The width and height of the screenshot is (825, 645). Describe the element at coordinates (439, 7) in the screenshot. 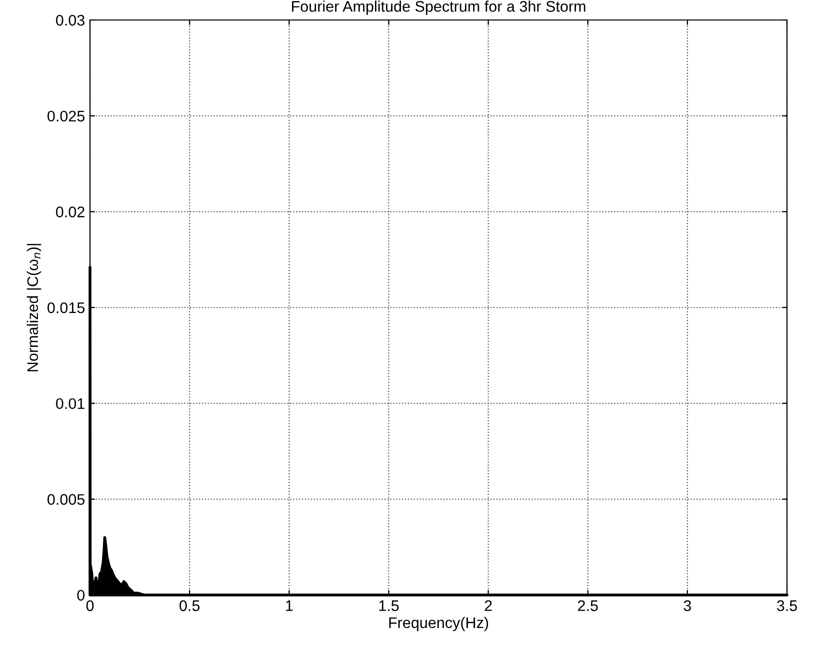

I see `chart-title: Fourier Amplitude Spectrum for a 3hr Storm` at that location.